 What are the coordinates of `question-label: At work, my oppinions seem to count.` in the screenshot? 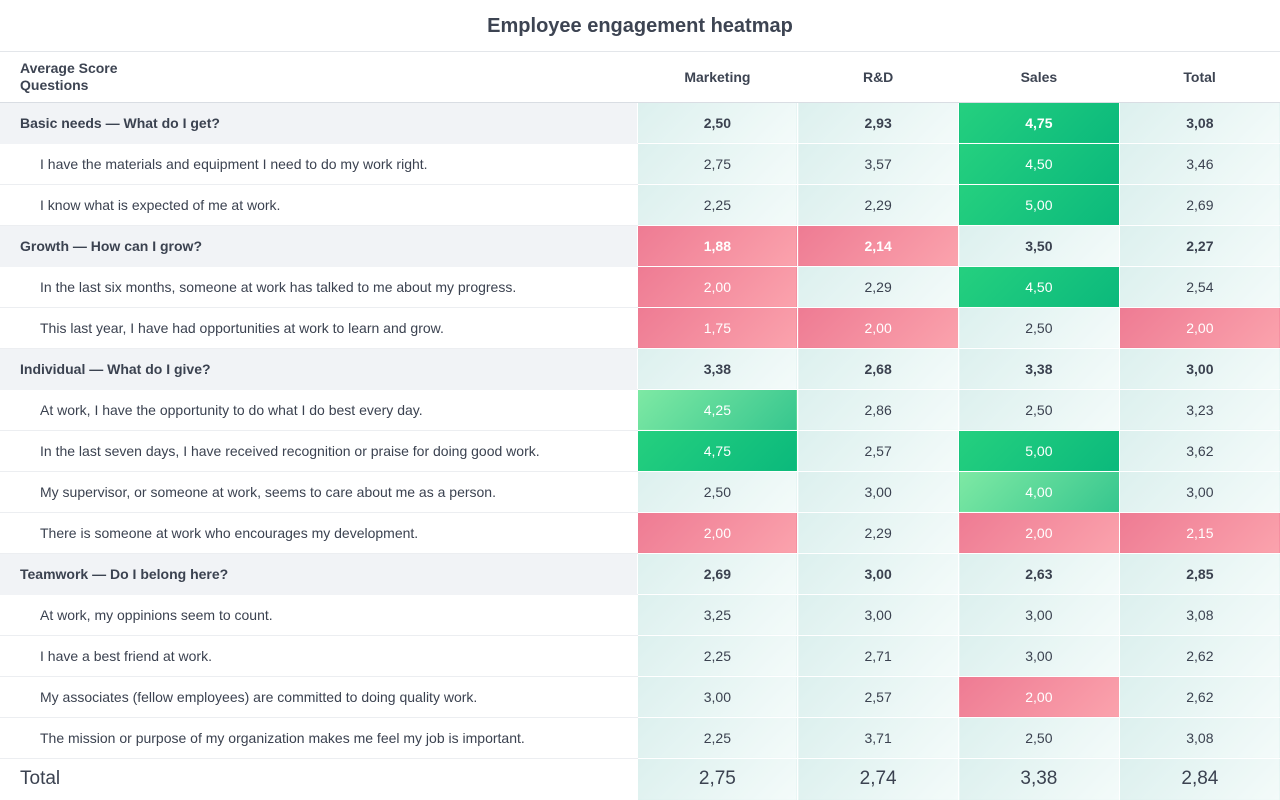 It's located at (318, 615).